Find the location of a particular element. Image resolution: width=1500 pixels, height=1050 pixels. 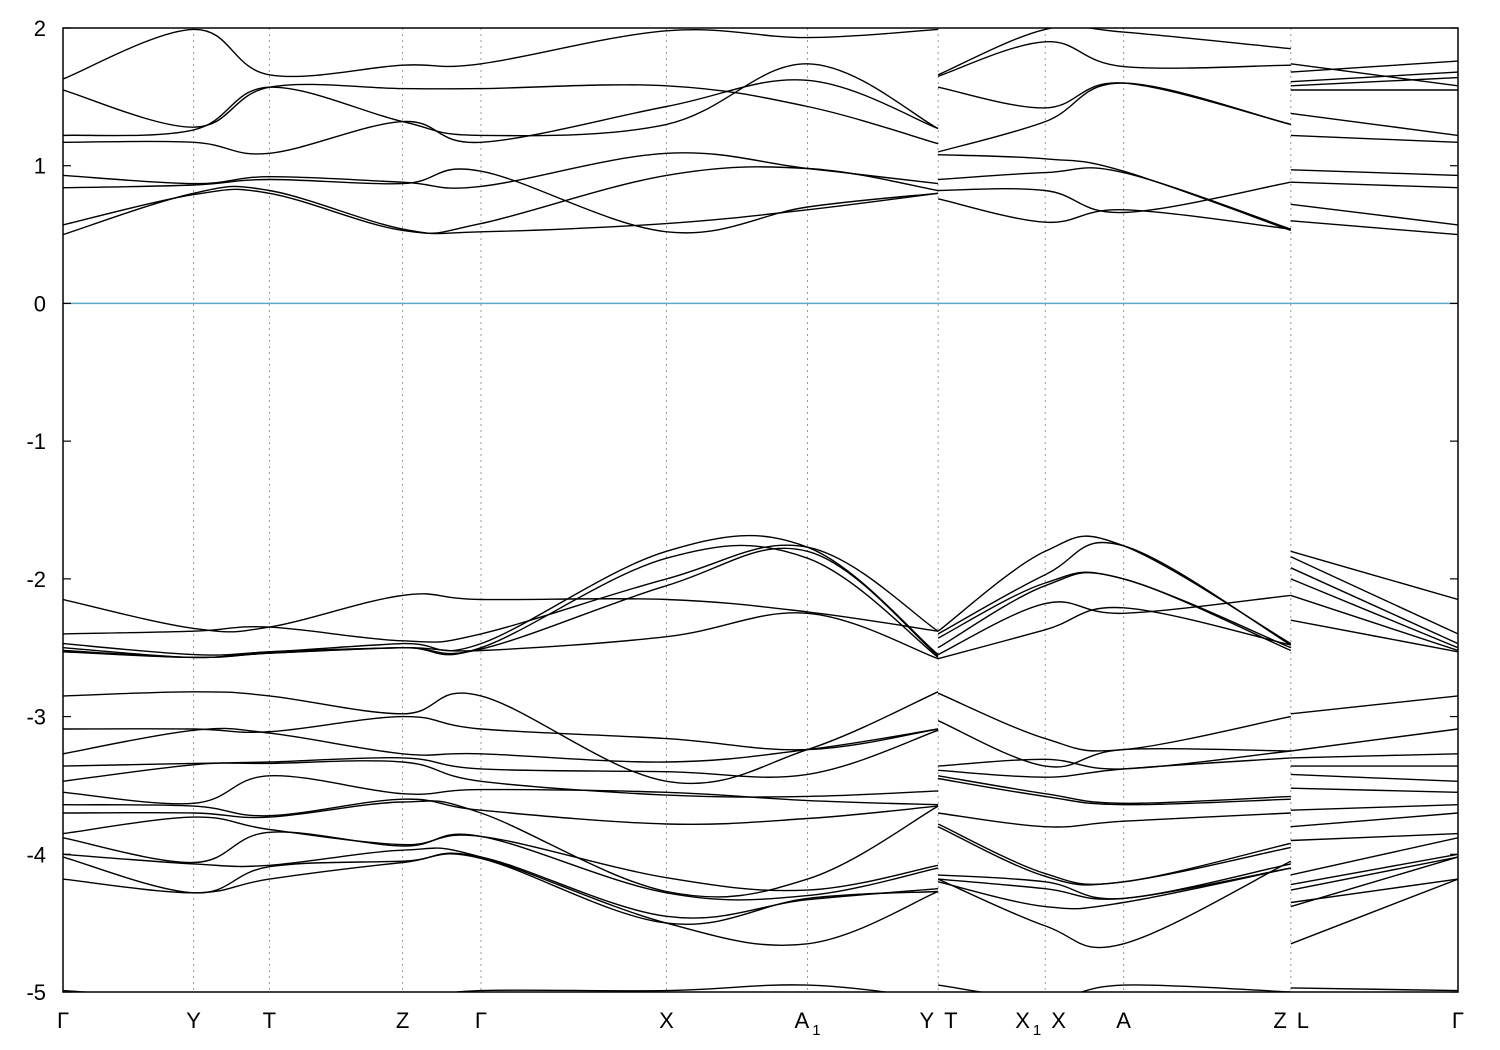

kpoint-label: Y is located at coordinates (926, 1020).